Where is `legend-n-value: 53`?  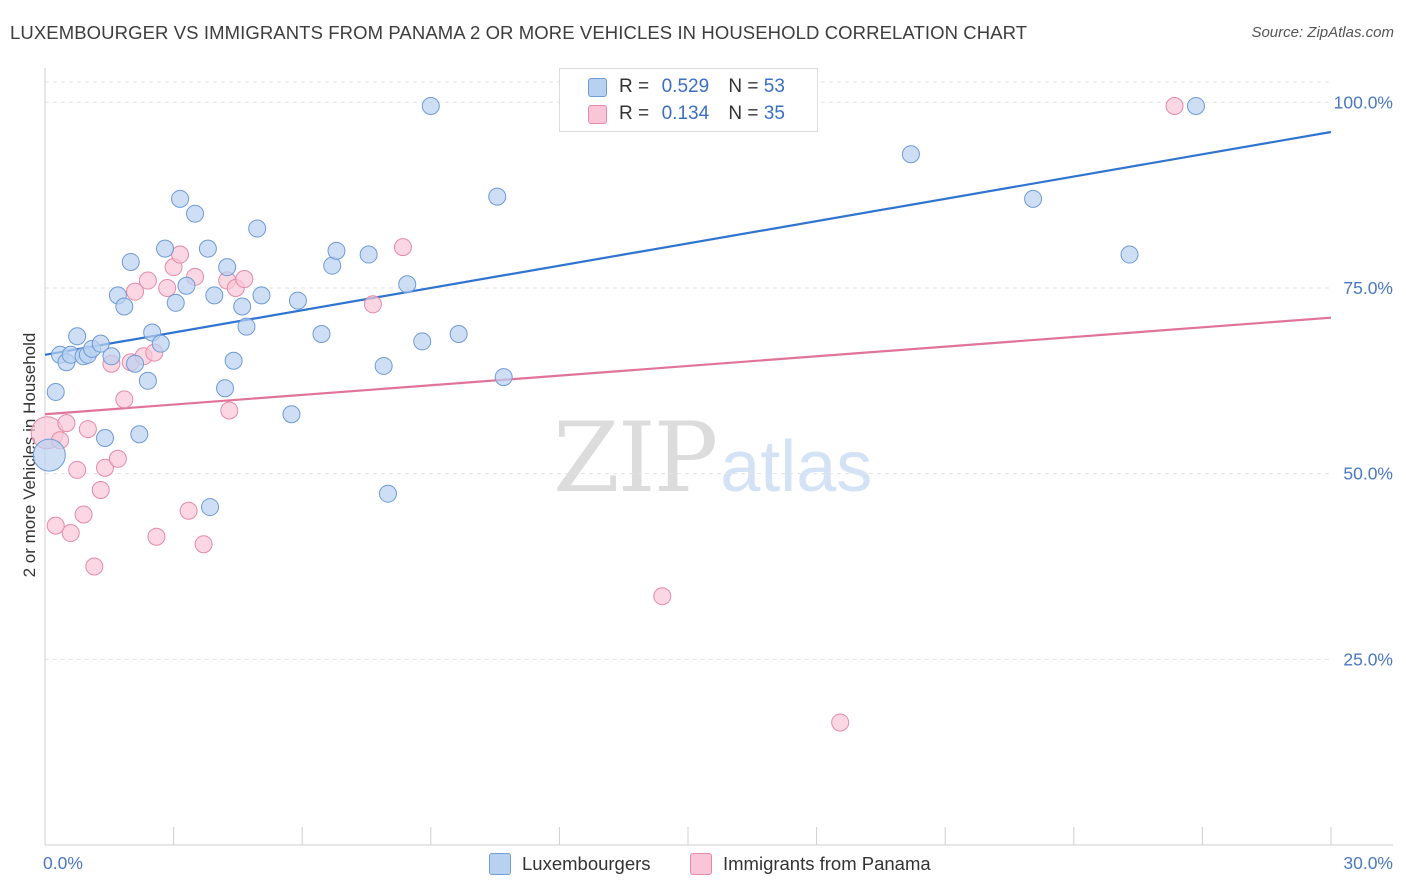
legend-n-value: 53 is located at coordinates (774, 86).